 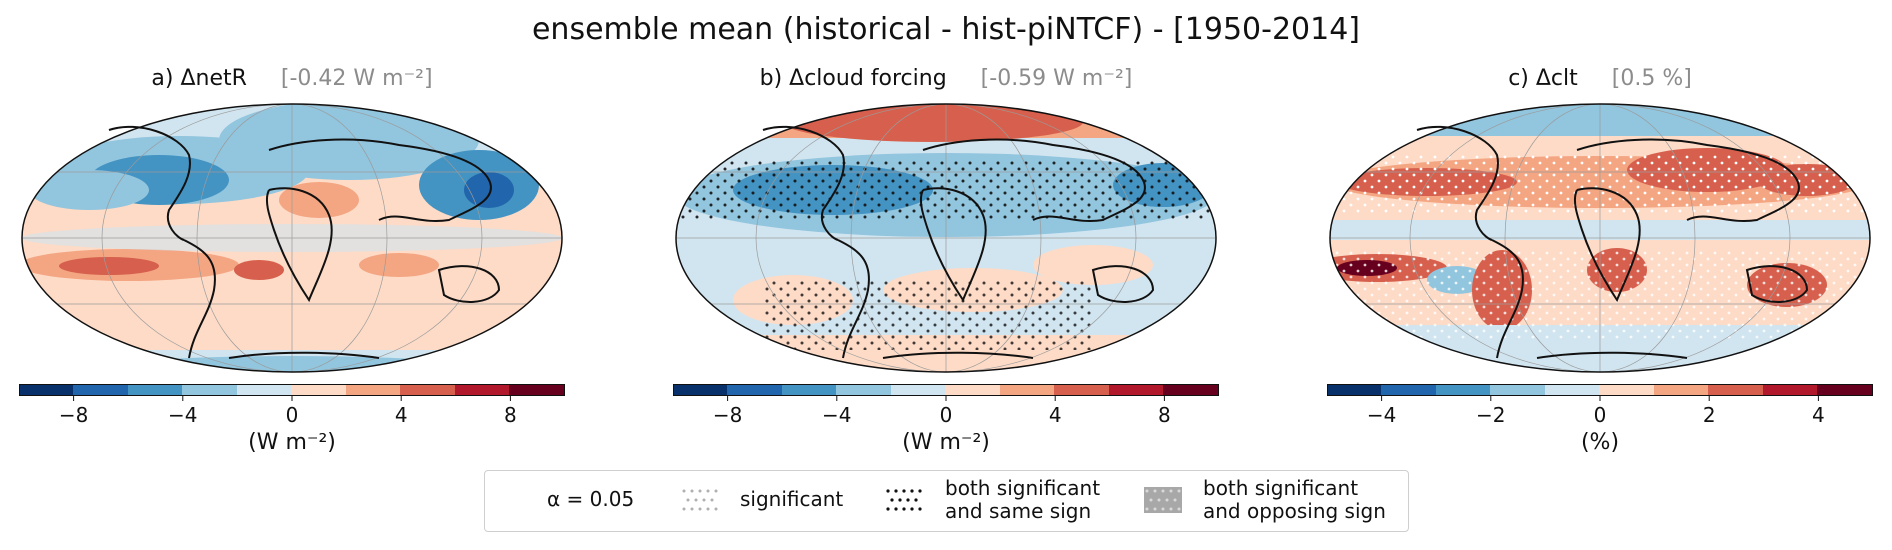 I want to click on both-opposing-sign-label: both significant and opposing sign, so click(x=1294, y=500).